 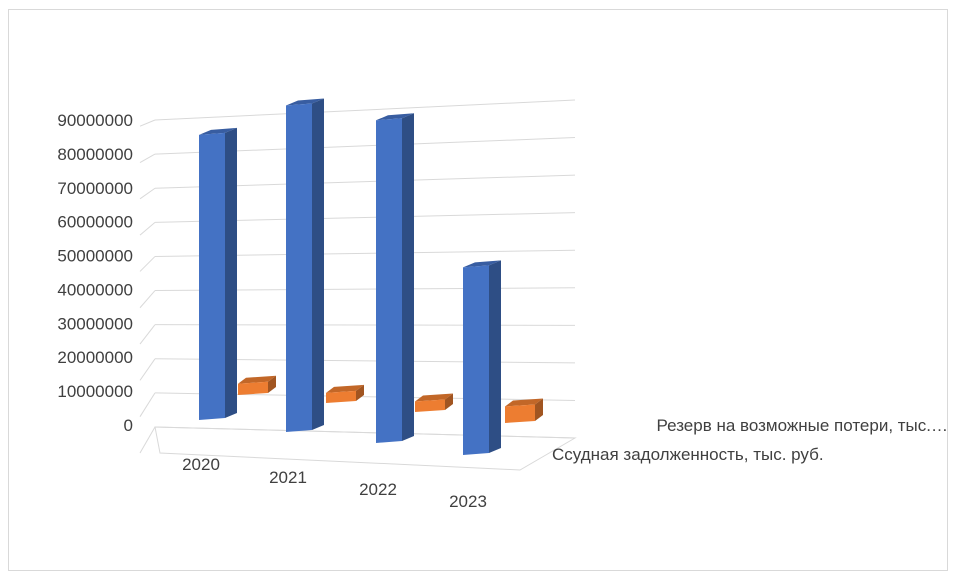 I want to click on x-category-label: 2020, so click(x=201, y=464).